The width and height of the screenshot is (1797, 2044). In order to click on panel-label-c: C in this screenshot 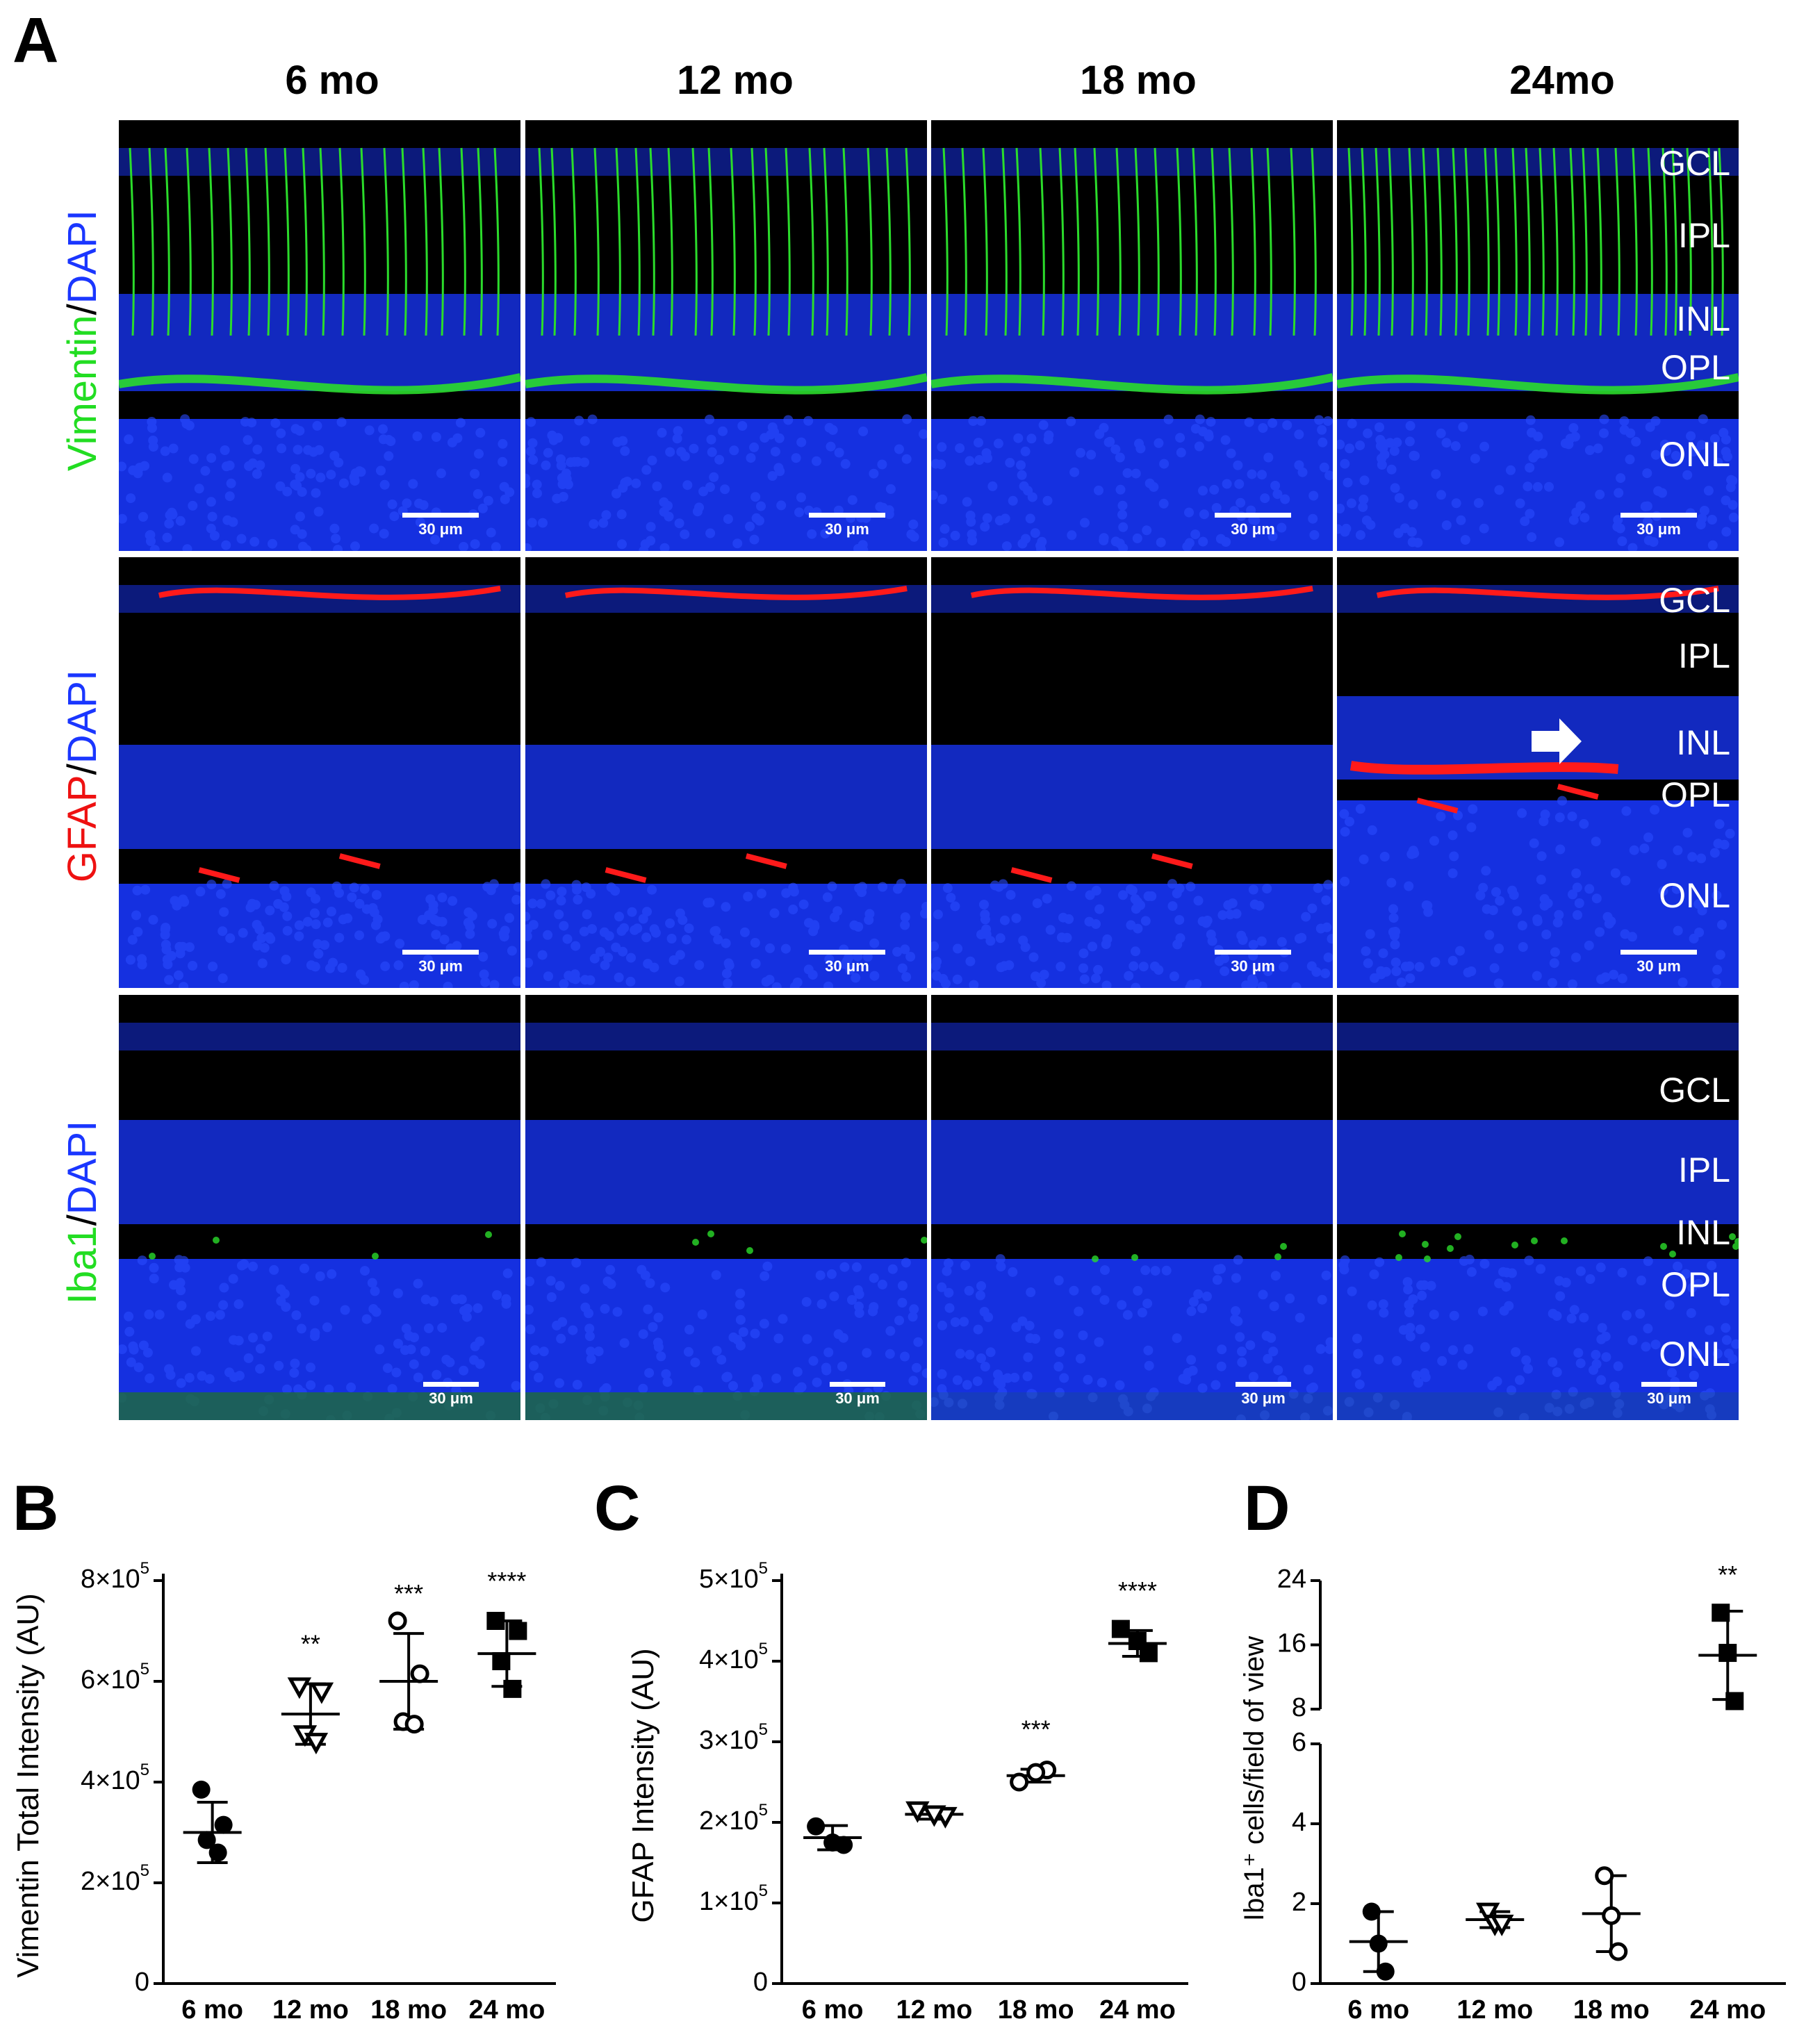, I will do `click(617, 1508)`.